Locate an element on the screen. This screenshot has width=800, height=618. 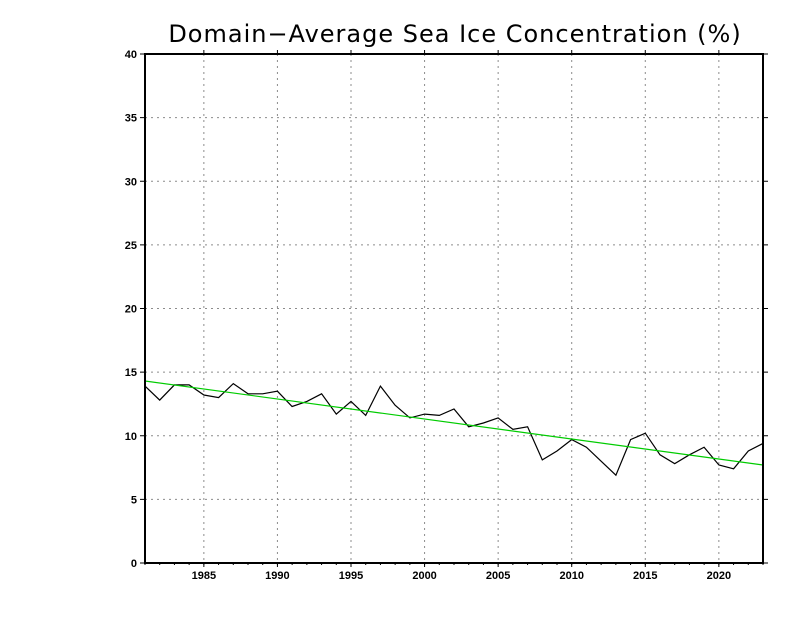
x-tick-label: 1990 is located at coordinates (277, 576).